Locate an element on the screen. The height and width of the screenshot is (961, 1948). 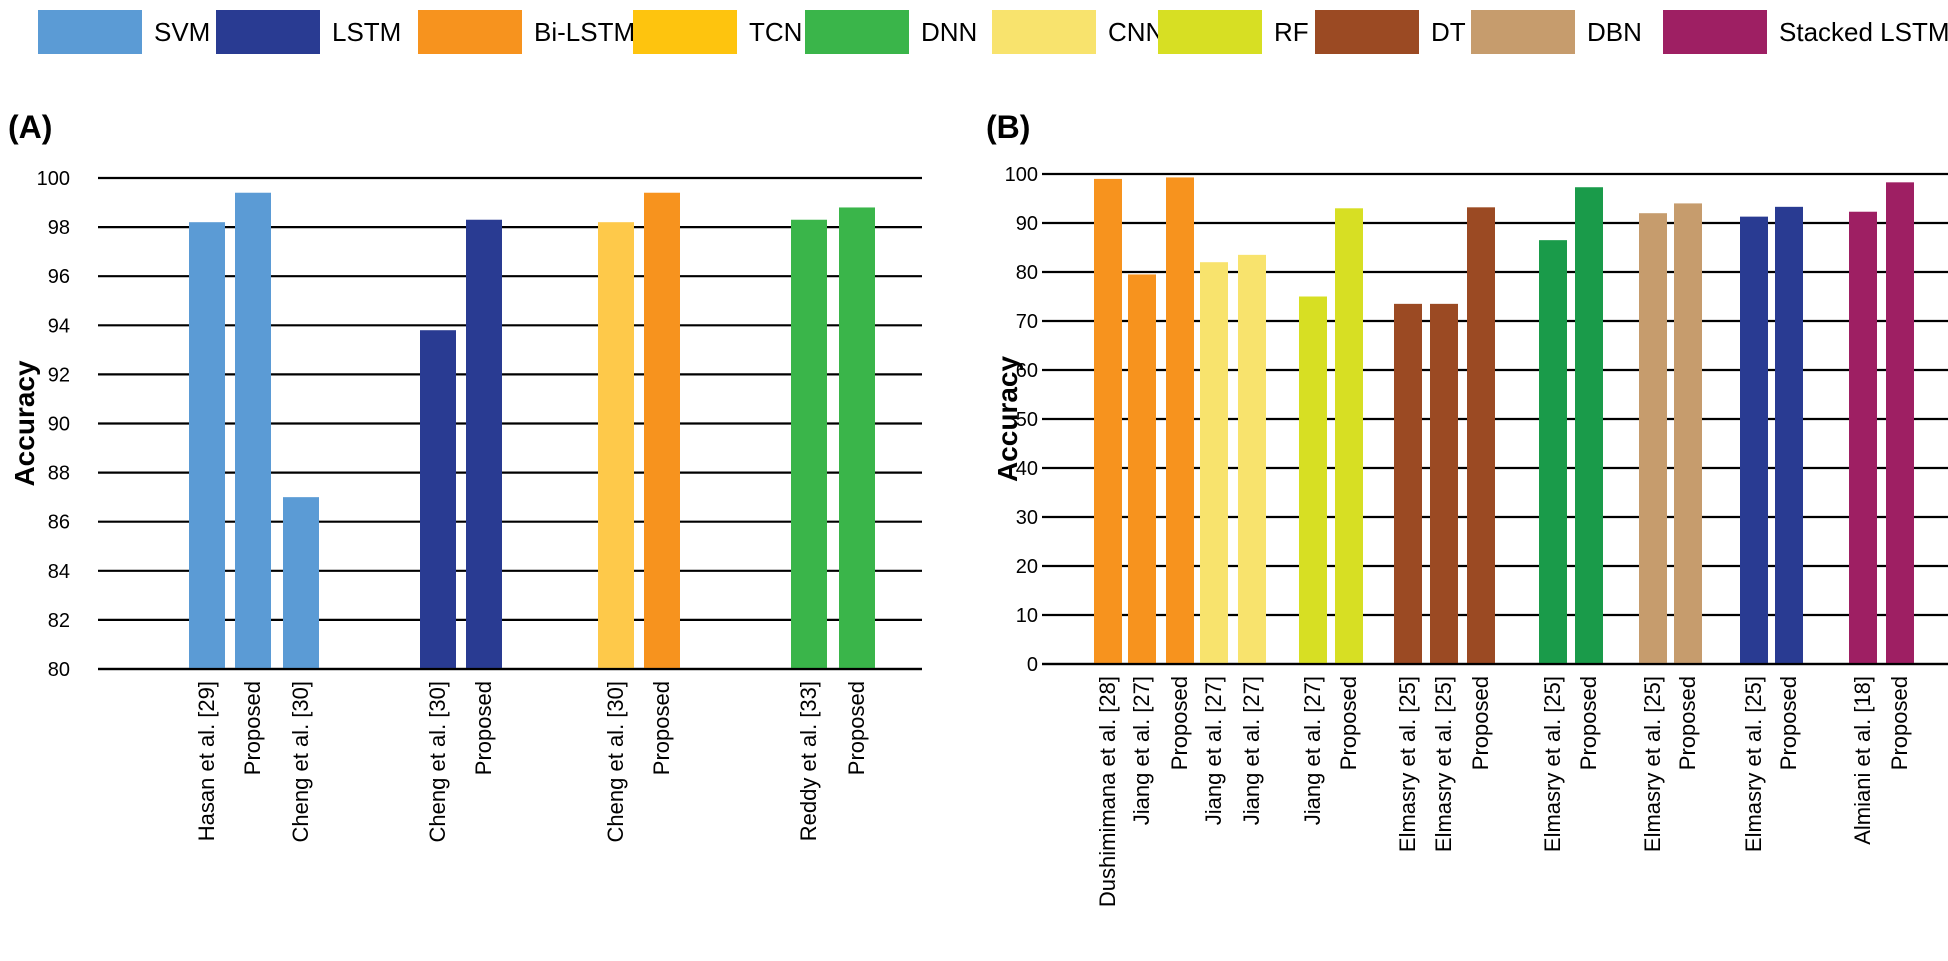
y-tick-label: 86 is located at coordinates (59, 523).